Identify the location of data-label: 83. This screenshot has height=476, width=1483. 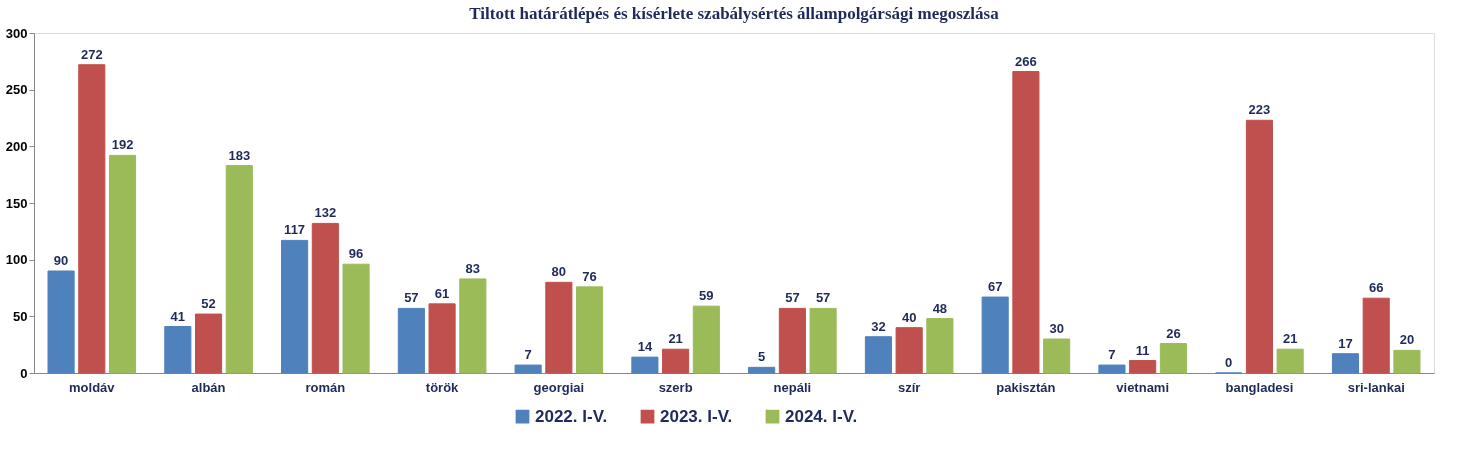
(473, 268).